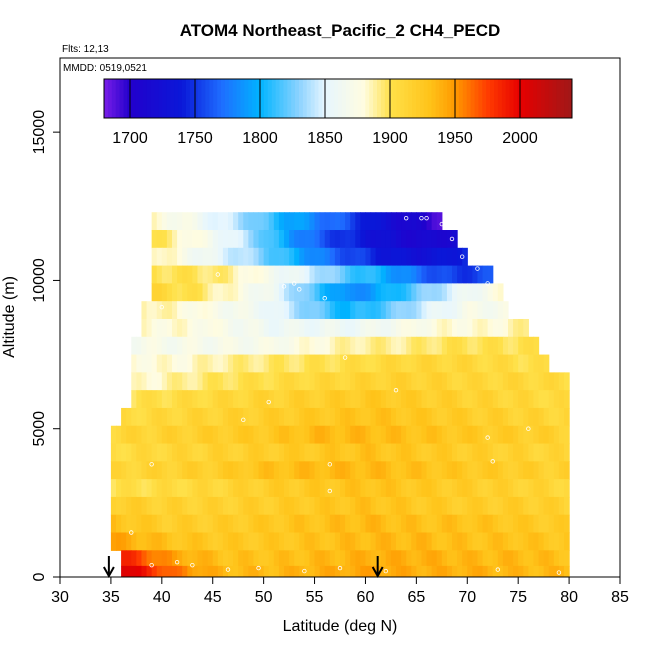  What do you see at coordinates (520, 138) in the screenshot?
I see `colorbar-tick-label: 2000` at bounding box center [520, 138].